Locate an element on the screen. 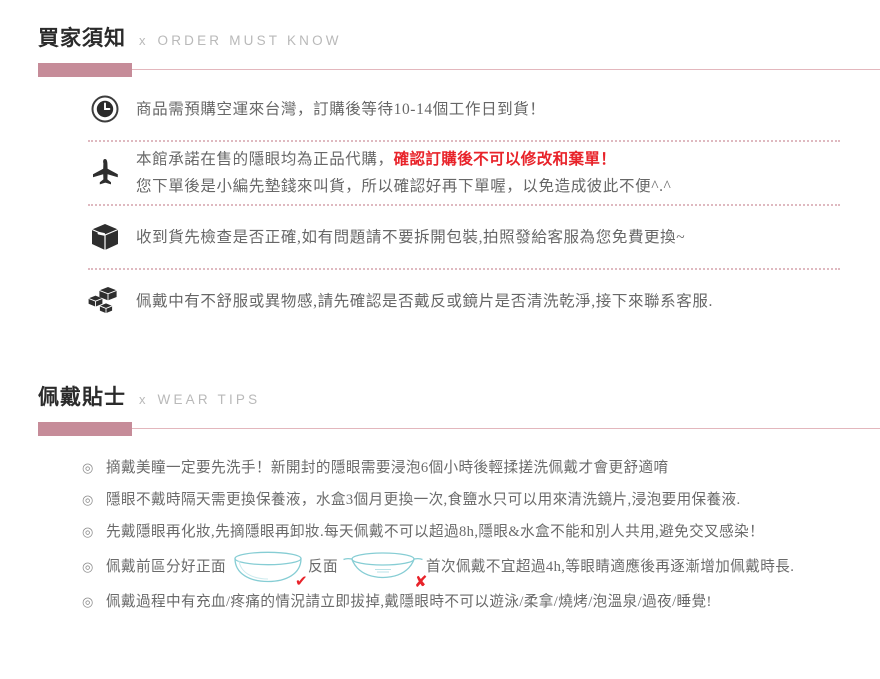 This screenshot has width=880, height=679. notice-row: 收到貨先檢查是否正確,如有問題請不要拆開包裝,拍照發給客服為您免費更換~ is located at coordinates (440, 237).